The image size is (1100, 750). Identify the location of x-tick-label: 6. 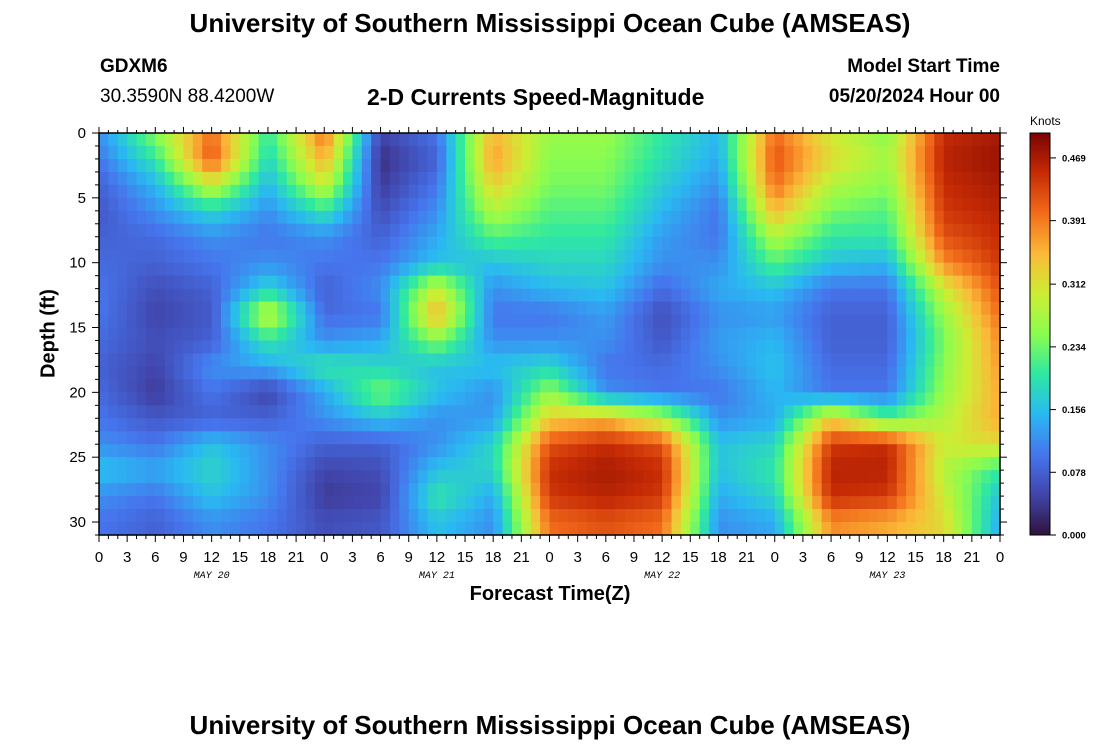
(606, 557).